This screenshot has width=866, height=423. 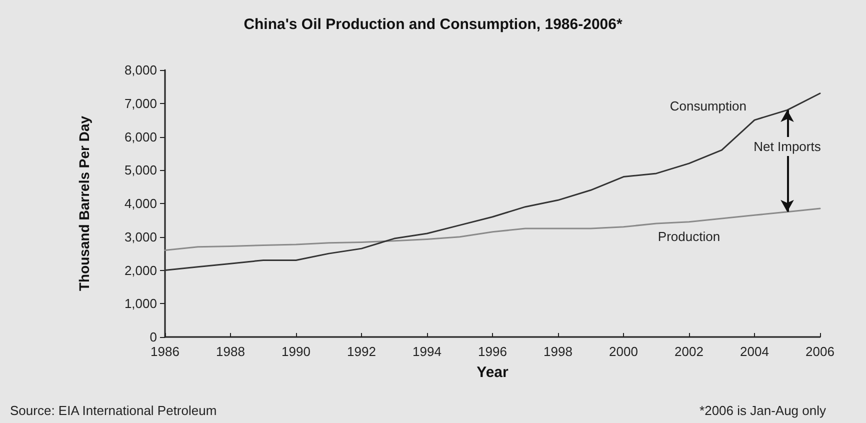 What do you see at coordinates (230, 351) in the screenshot?
I see `x-tick-label: 1988` at bounding box center [230, 351].